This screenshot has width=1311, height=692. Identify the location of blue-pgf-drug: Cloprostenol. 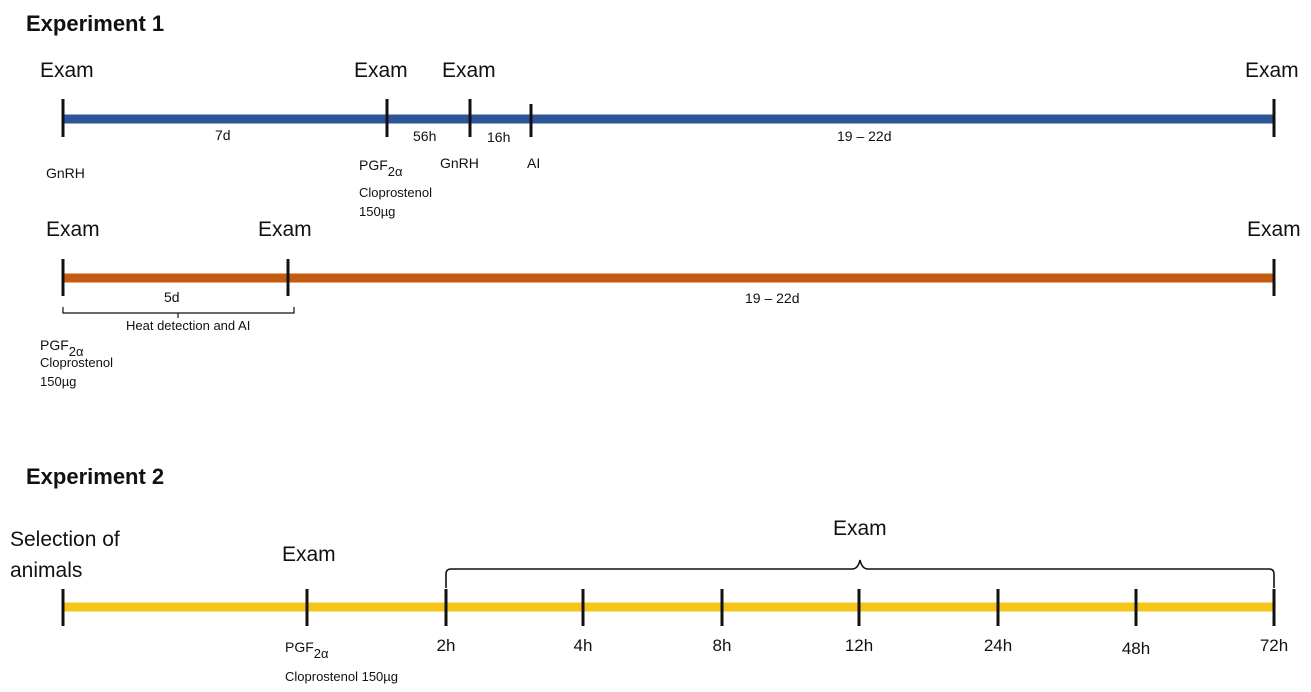
(395, 192).